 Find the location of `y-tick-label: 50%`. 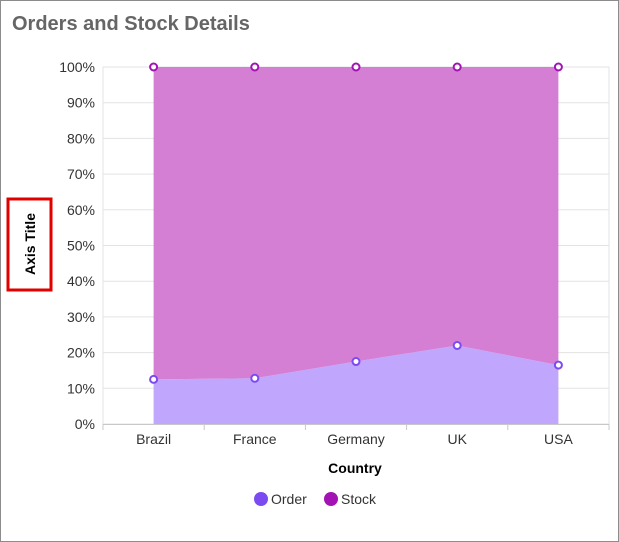

y-tick-label: 50% is located at coordinates (81, 246).